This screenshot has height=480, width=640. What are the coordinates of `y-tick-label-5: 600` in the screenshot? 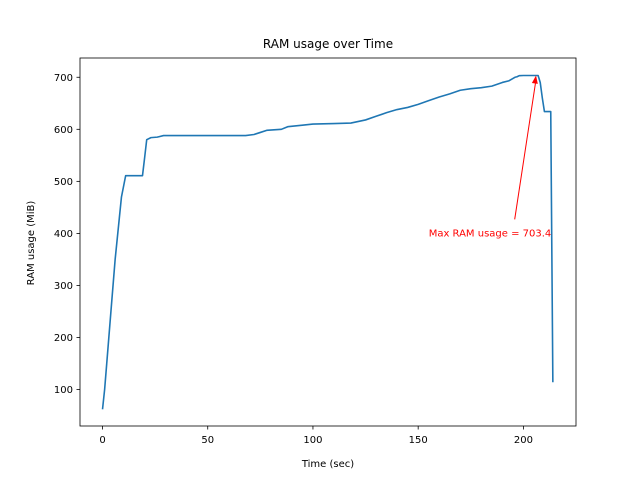 It's located at (63, 130).